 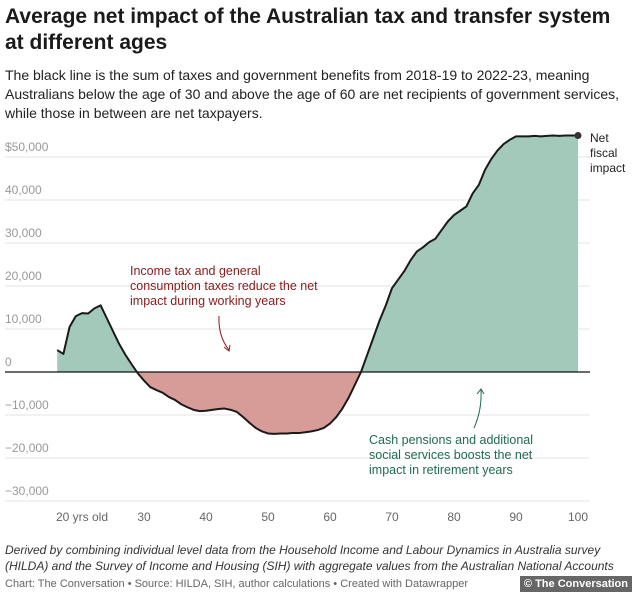 I want to click on y-tick-label: 30,000, so click(x=23, y=233).